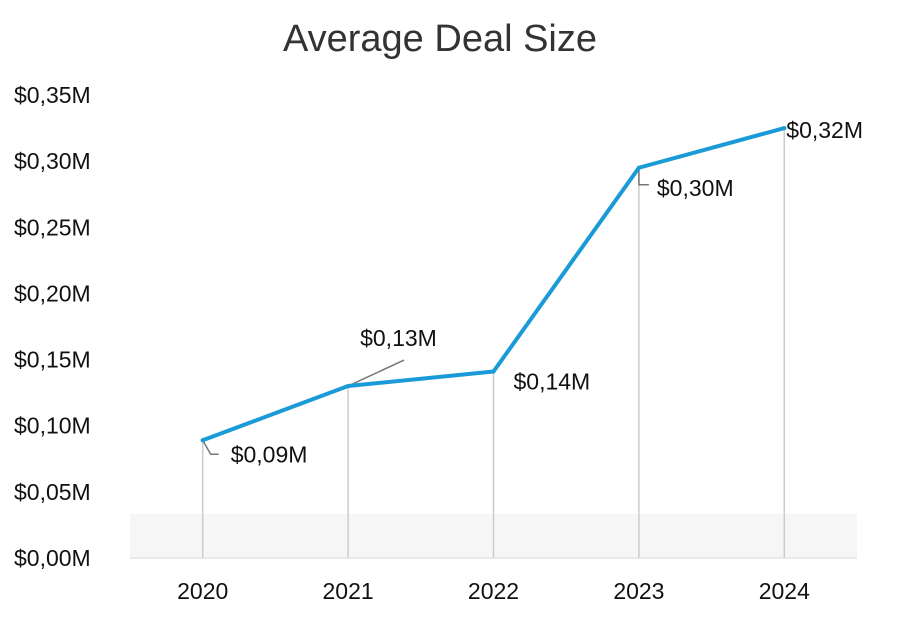 This screenshot has height=622, width=900. I want to click on data-label: $0,30M, so click(695, 188).